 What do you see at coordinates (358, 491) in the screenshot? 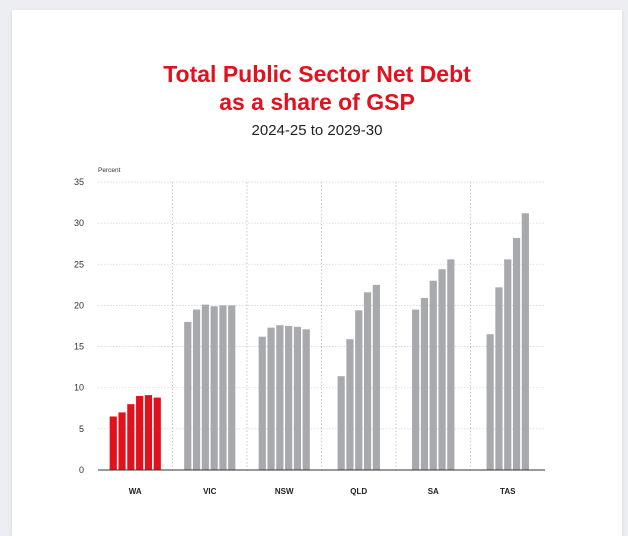
I see `category-label-qld: QLD` at bounding box center [358, 491].